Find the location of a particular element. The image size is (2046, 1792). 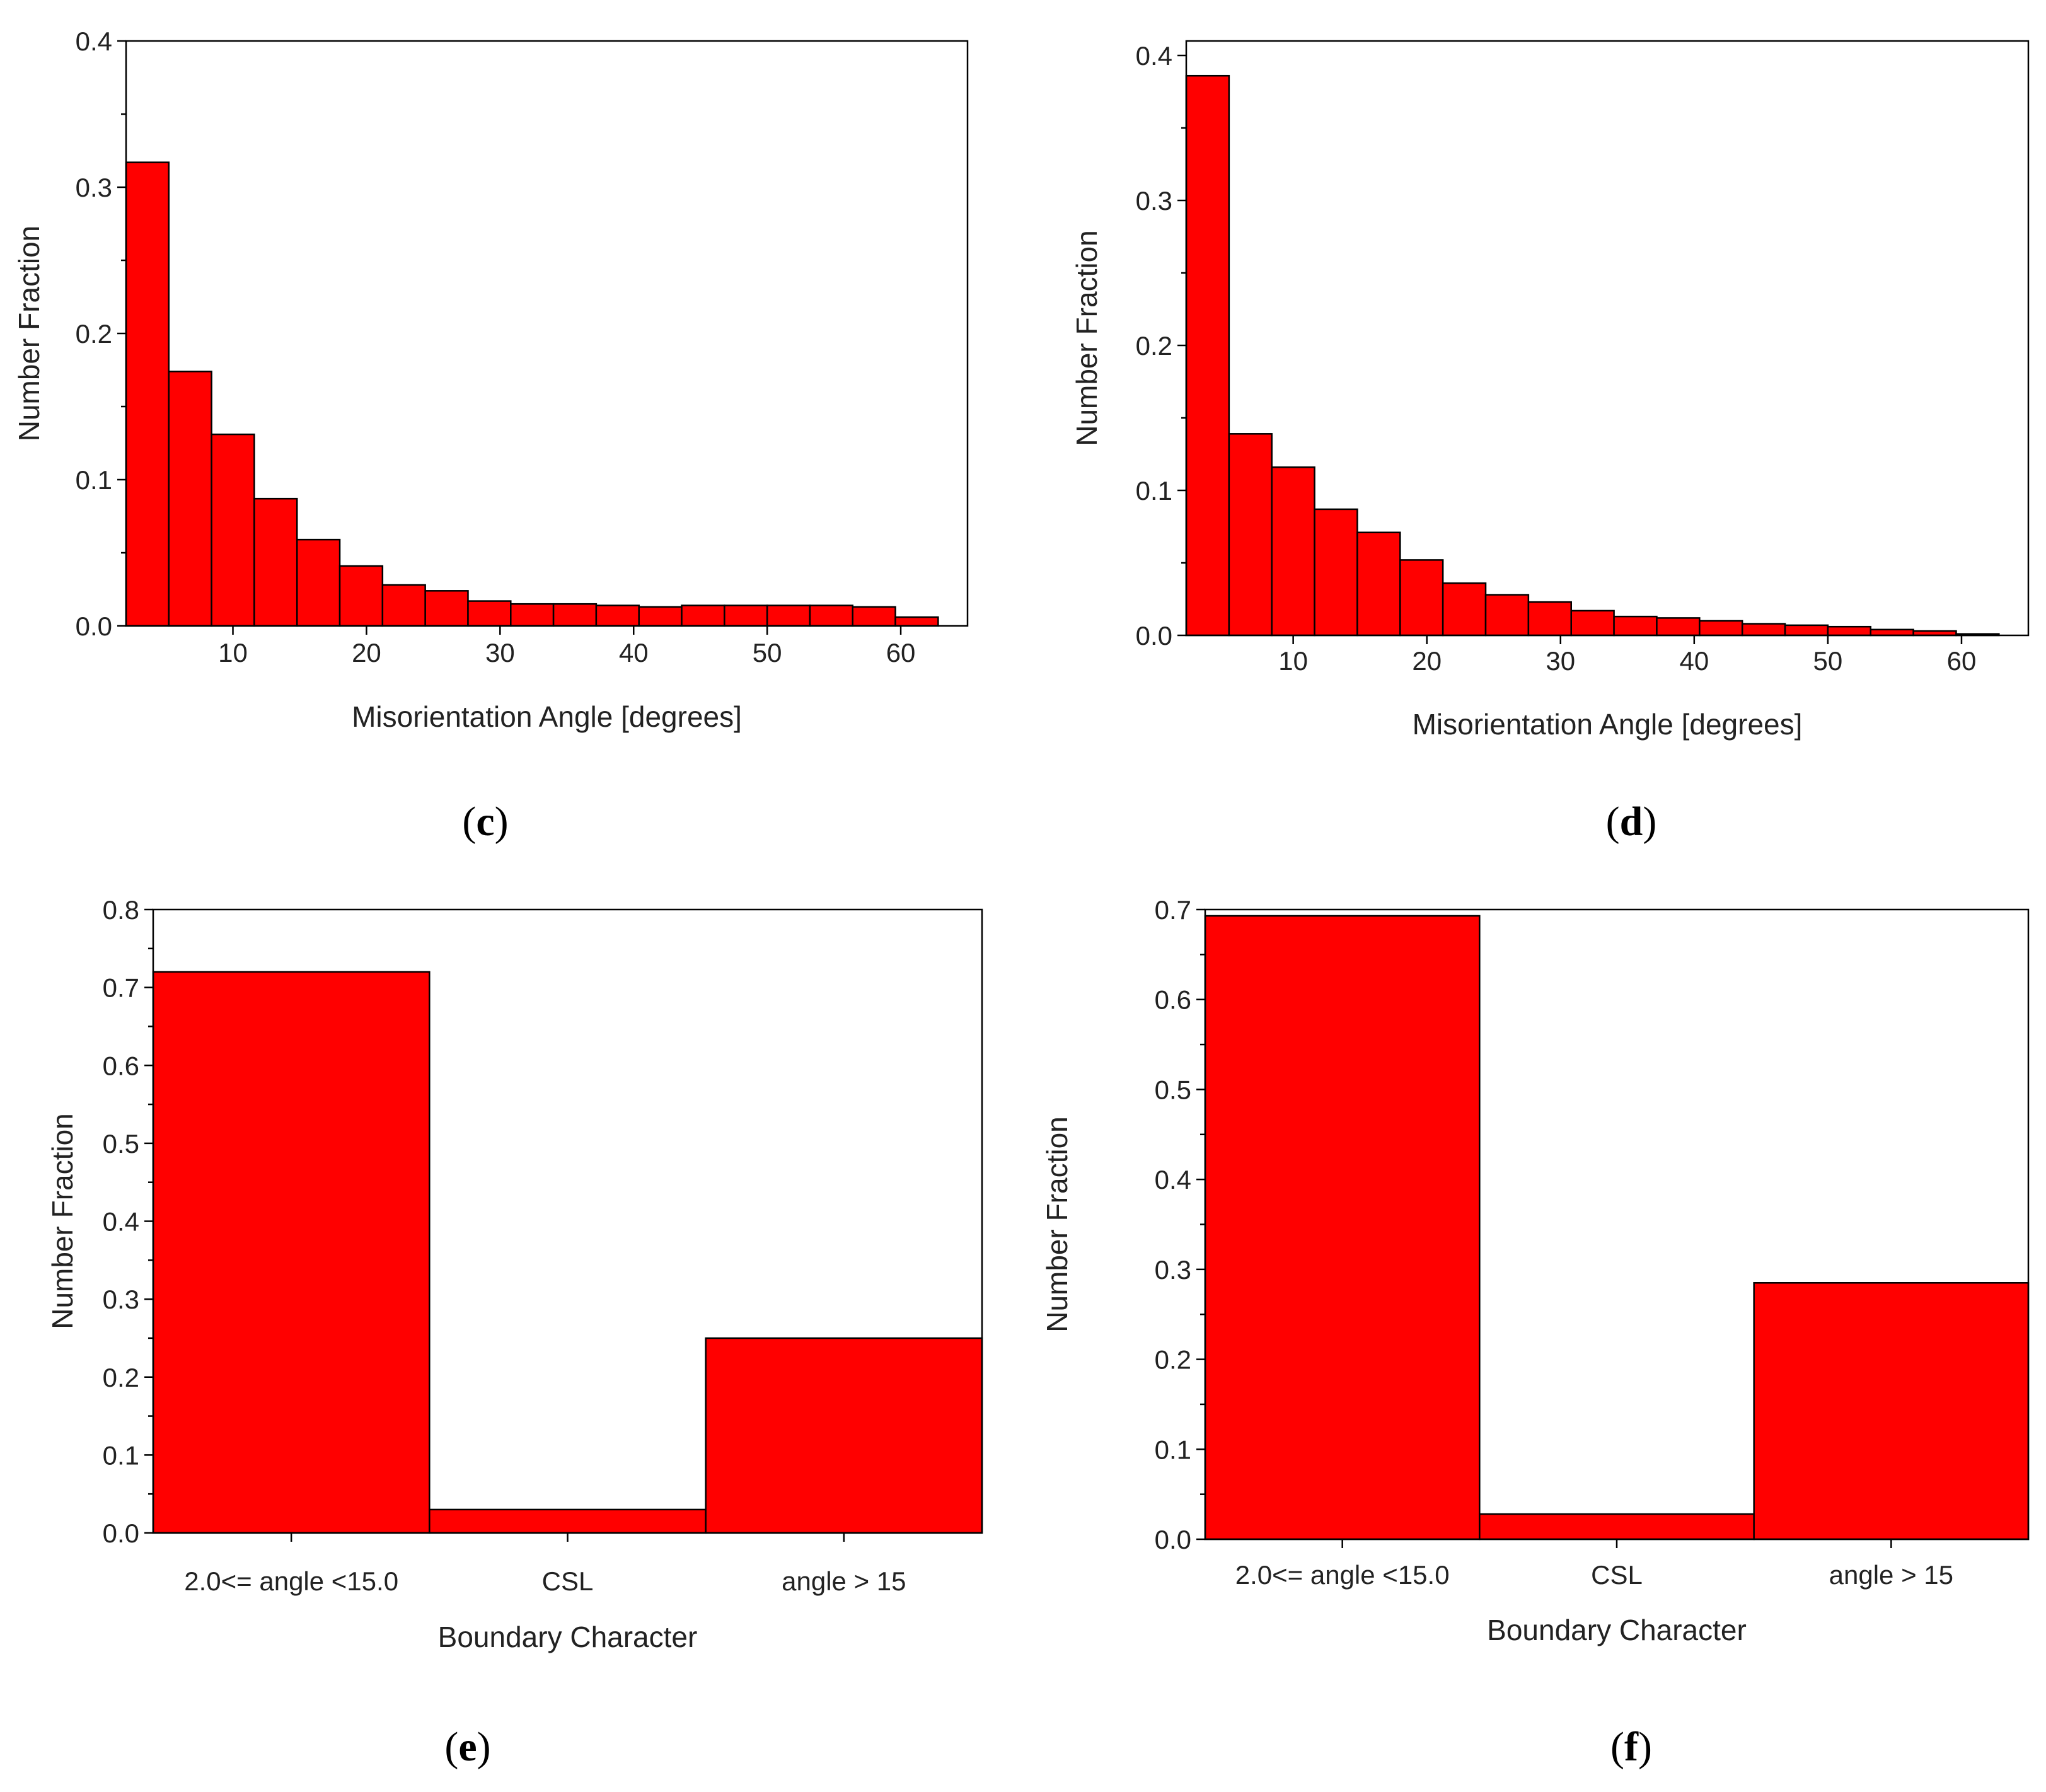

y-tick-label: 0.5 is located at coordinates (121, 1144).